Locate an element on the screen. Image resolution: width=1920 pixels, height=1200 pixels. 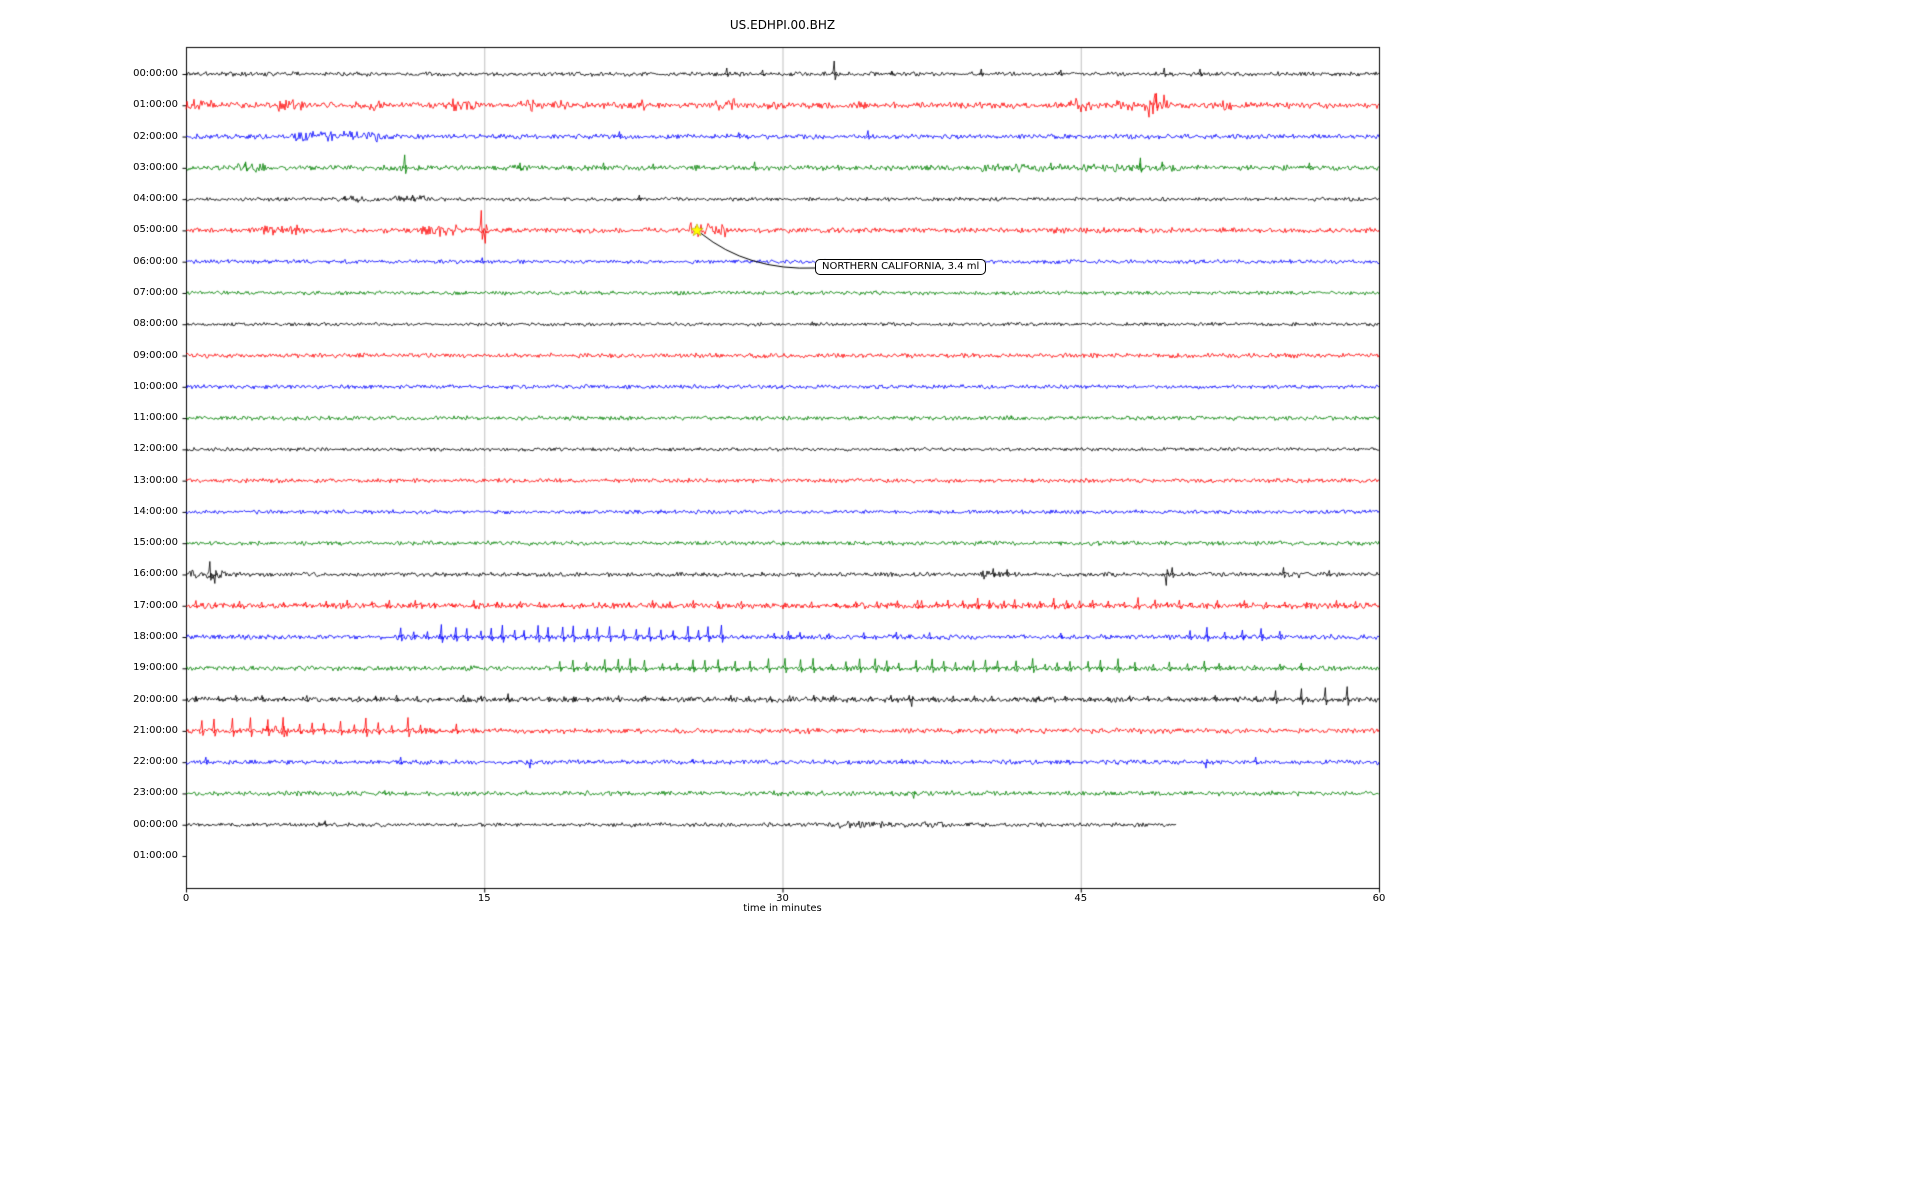
y-tick-label: 12:00:00 is located at coordinates (155, 449).